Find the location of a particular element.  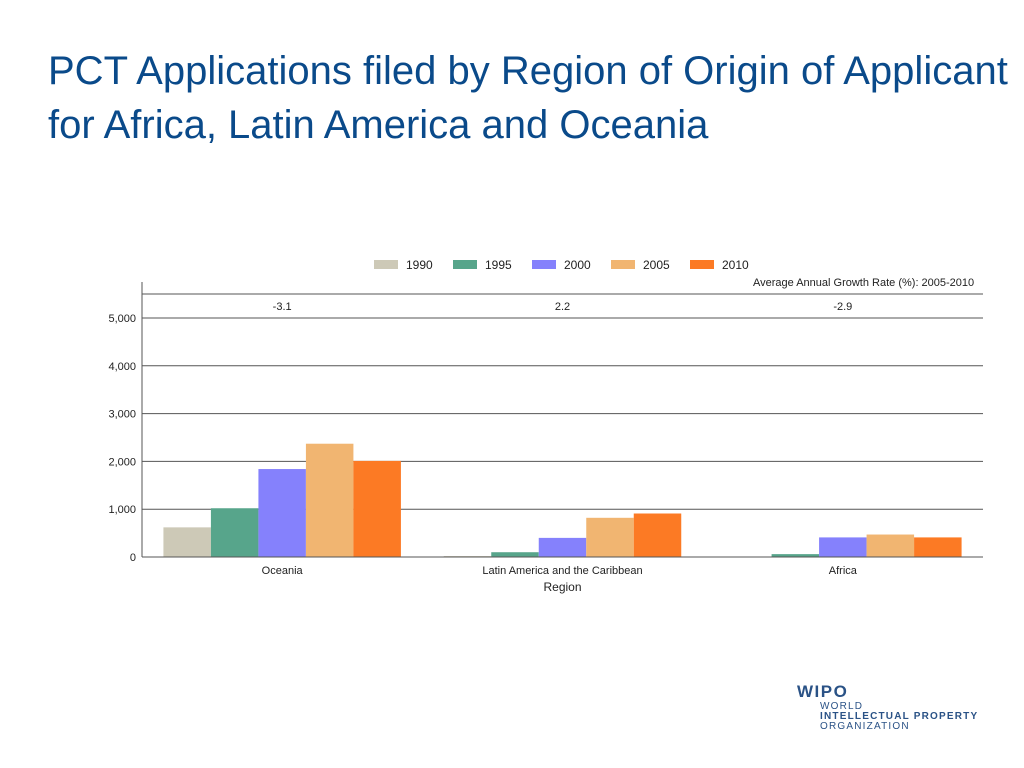

chart-bars is located at coordinates (562, 500).